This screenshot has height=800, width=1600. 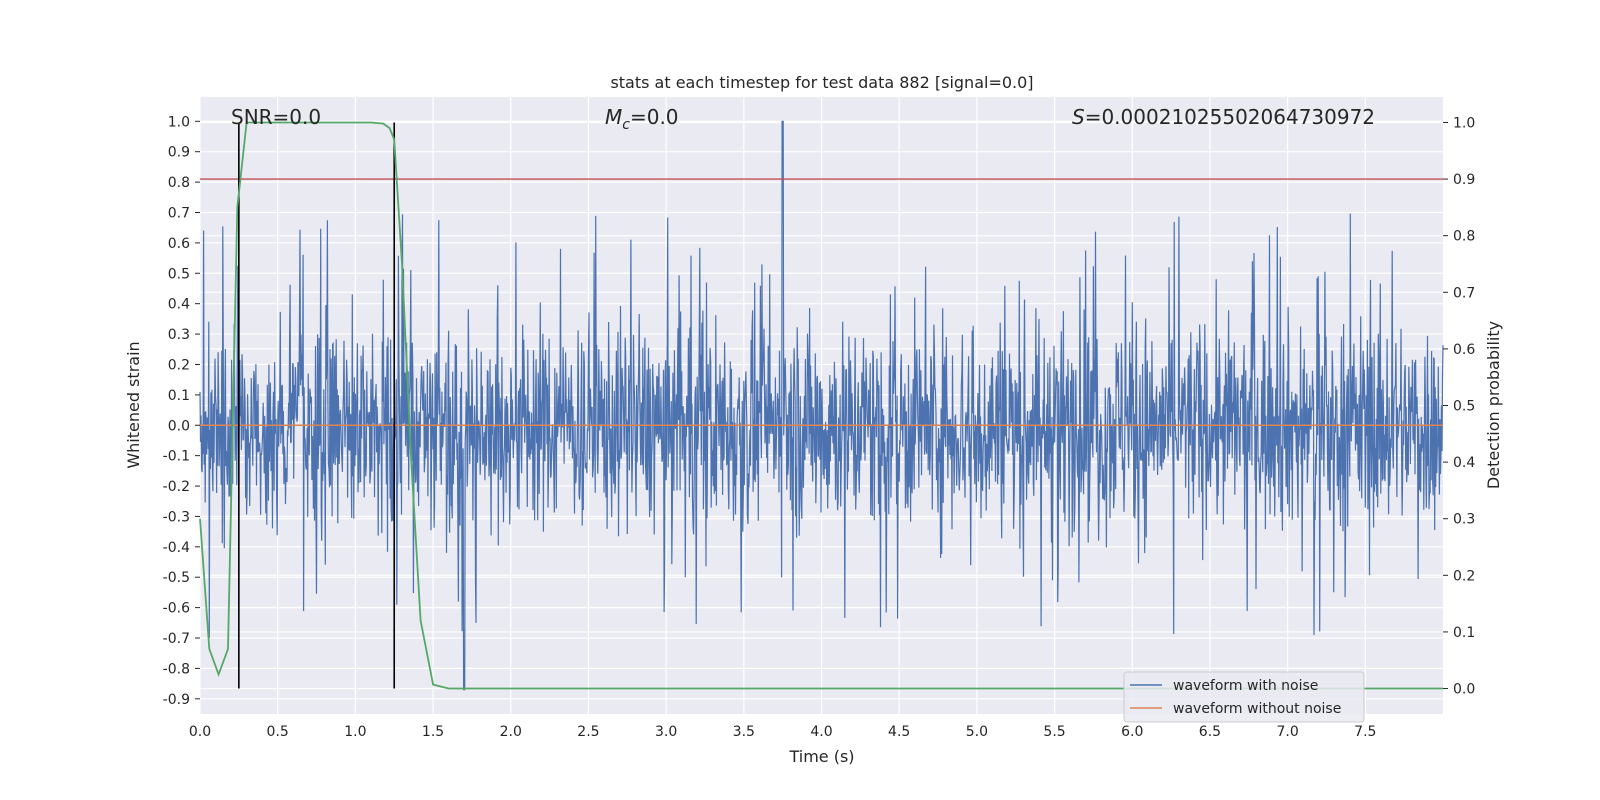 What do you see at coordinates (666, 732) in the screenshot?
I see `x-tick-label: 3.0` at bounding box center [666, 732].